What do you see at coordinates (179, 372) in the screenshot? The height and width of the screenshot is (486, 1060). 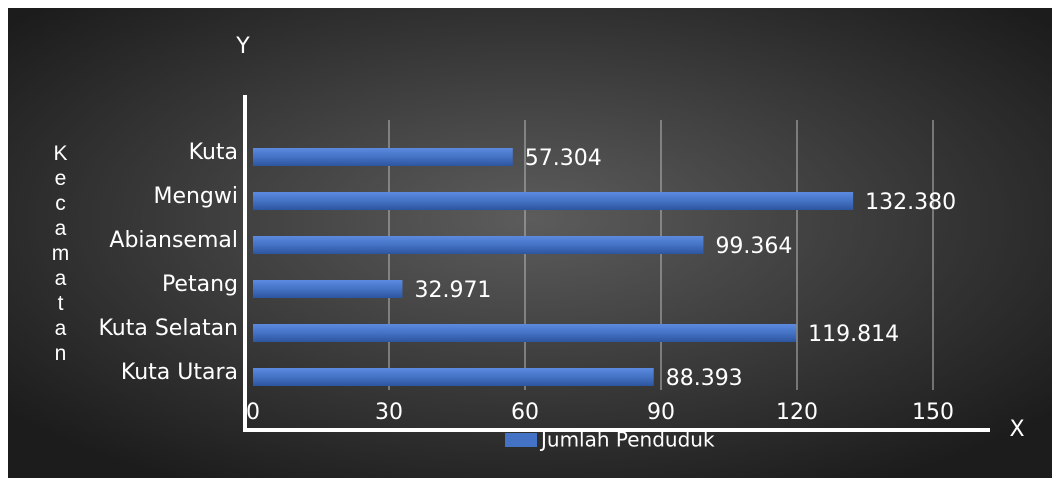 I see `y-tick-label: Kuta Utara` at bounding box center [179, 372].